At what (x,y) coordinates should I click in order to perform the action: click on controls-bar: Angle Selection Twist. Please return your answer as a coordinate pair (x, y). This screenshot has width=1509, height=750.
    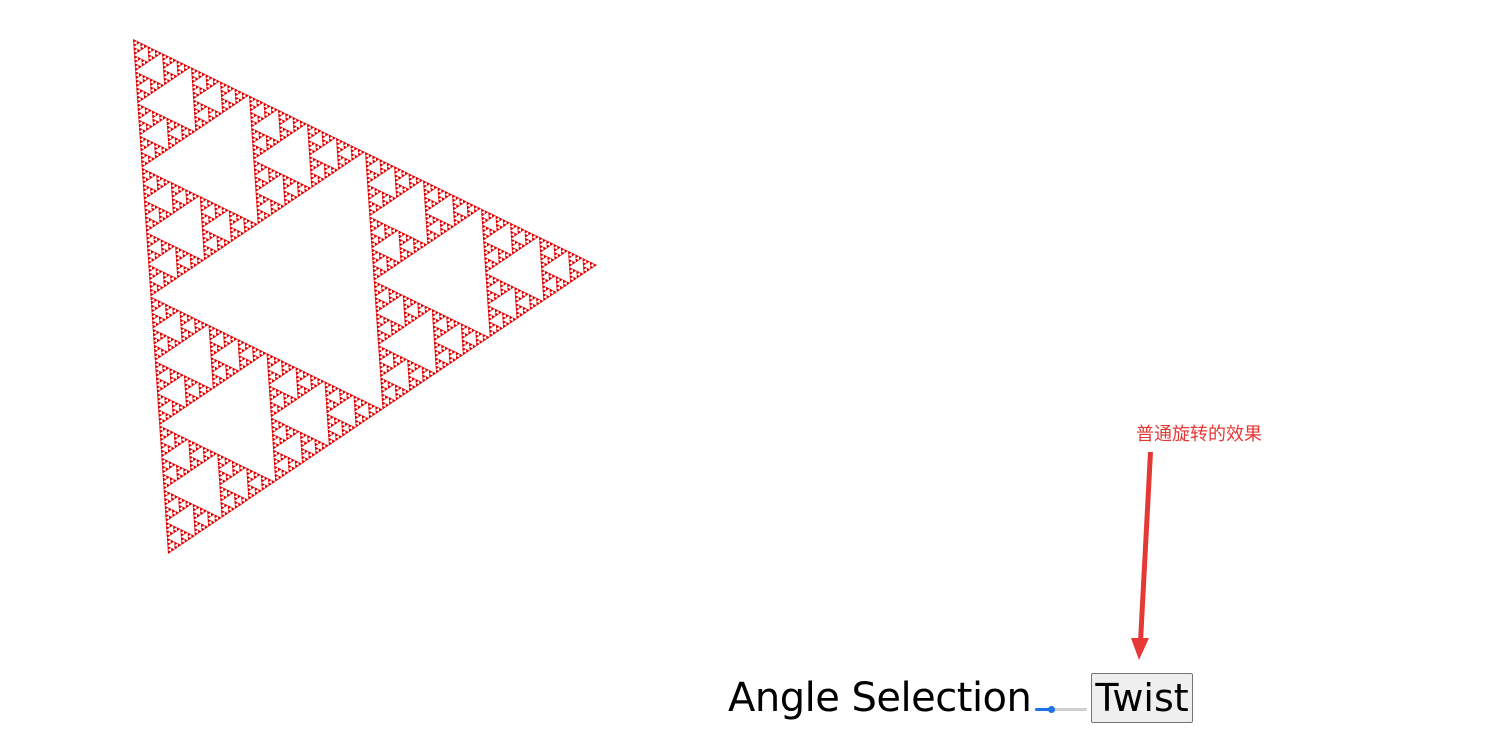
    Looking at the image, I should click on (960, 698).